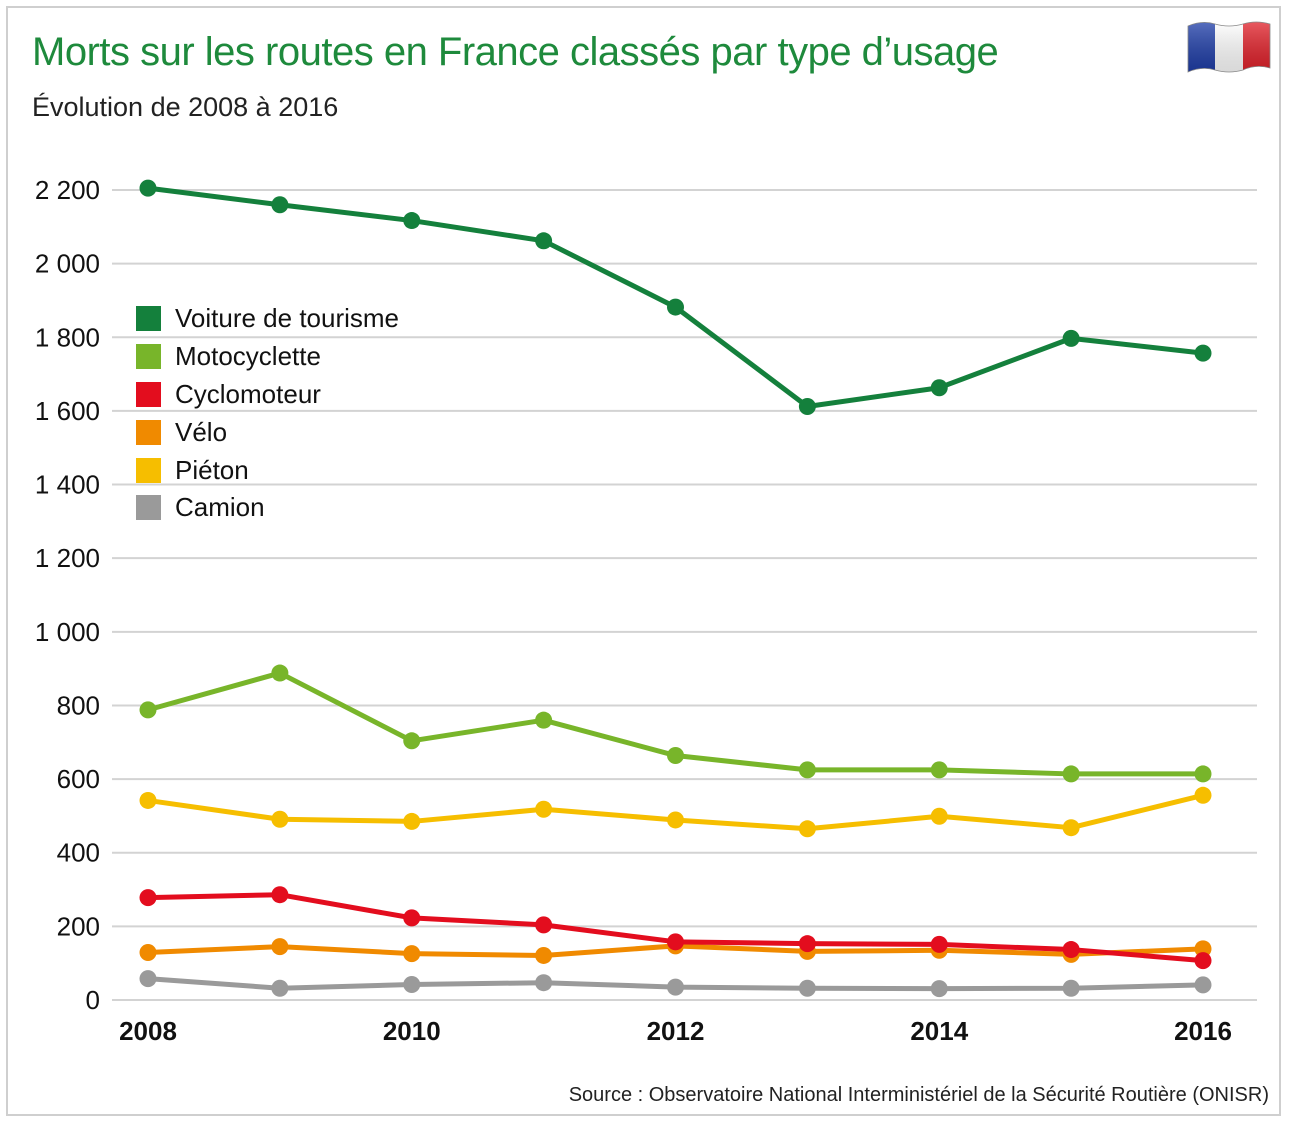 This screenshot has width=1289, height=1124. Describe the element at coordinates (67, 558) in the screenshot. I see `y-tick-label: 1 200` at that location.